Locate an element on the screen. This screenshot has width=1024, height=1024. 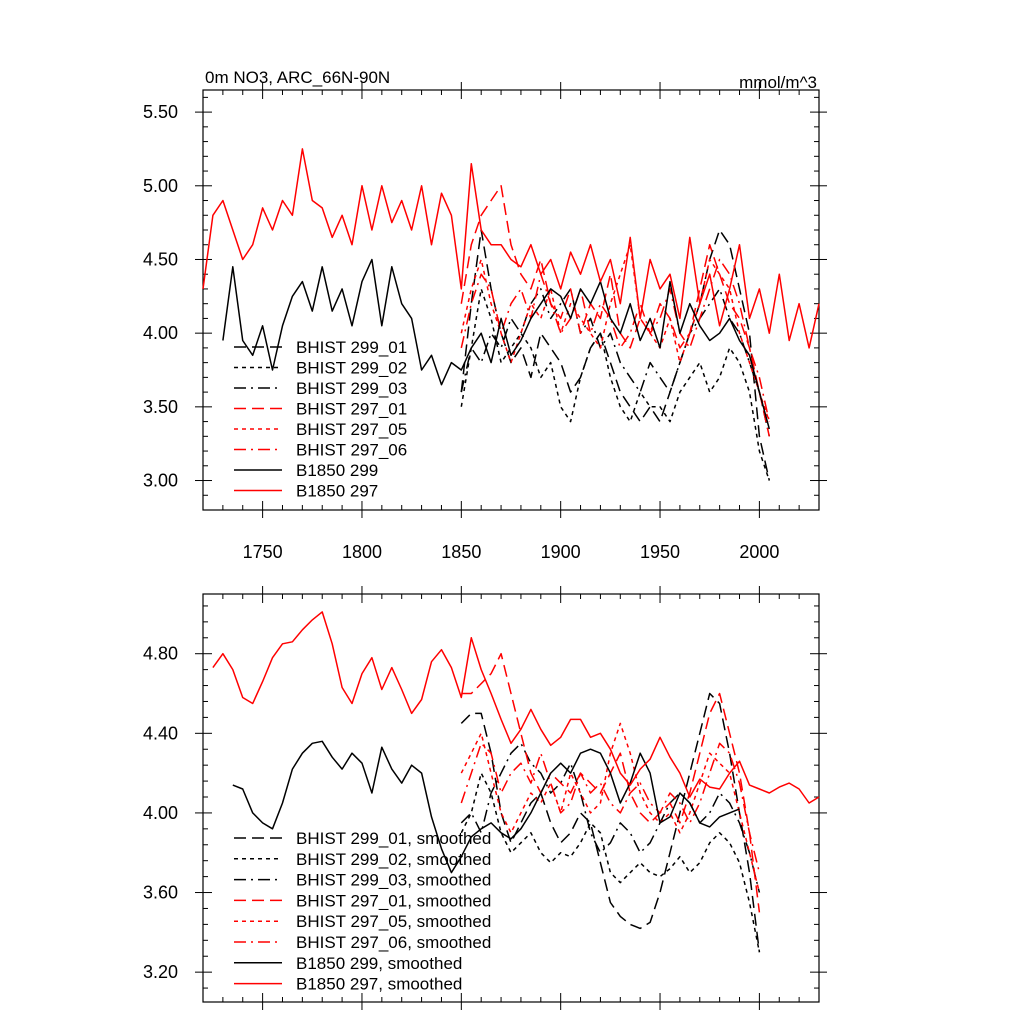
legend-label: BHIST 297_06, smoothed is located at coordinates (393, 942).